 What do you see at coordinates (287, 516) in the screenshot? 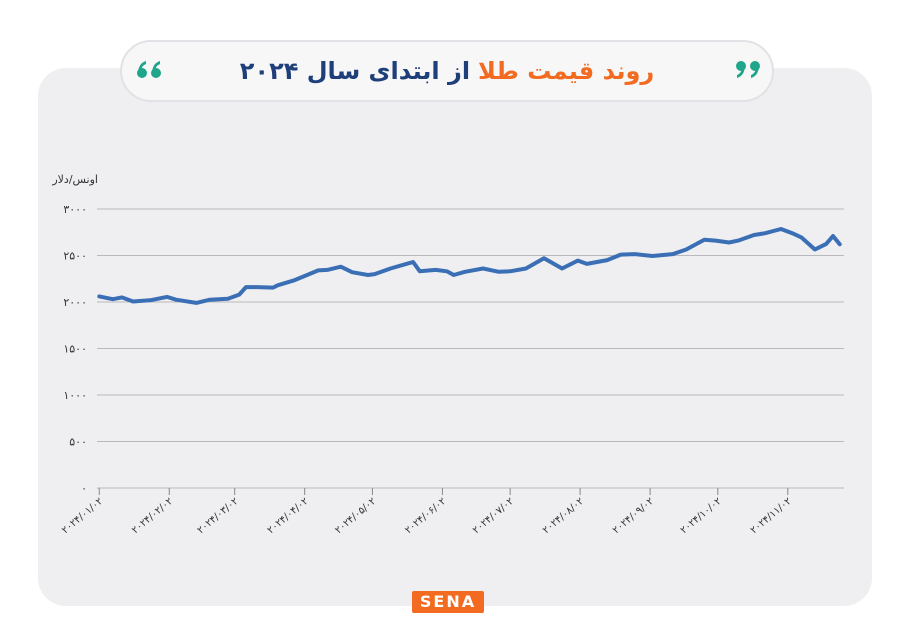
I see `x-tick-label: ۲۰۲۴/۰۴/۰۲` at bounding box center [287, 516].